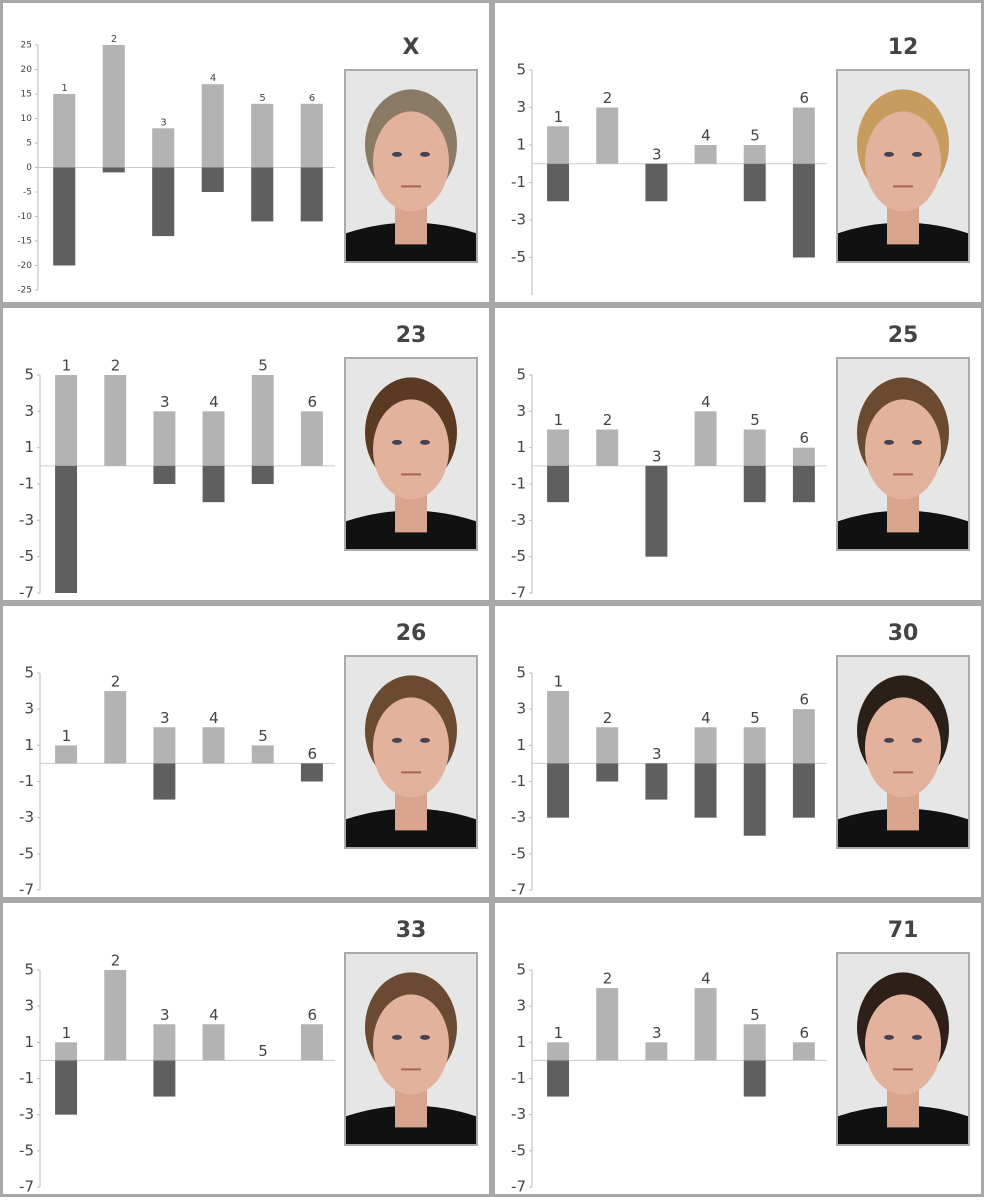 The height and width of the screenshot is (1201, 984). What do you see at coordinates (903, 930) in the screenshot?
I see `chart-title: 71` at bounding box center [903, 930].